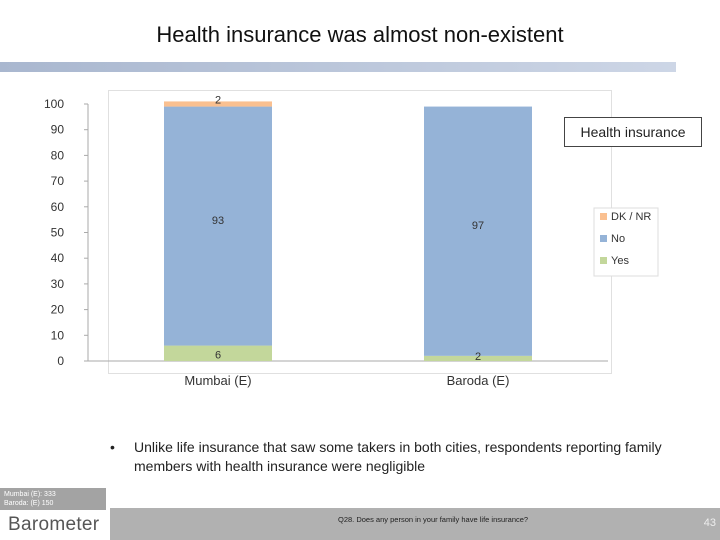 The image size is (720, 540). Describe the element at coordinates (478, 380) in the screenshot. I see `x-category-label: Baroda (E)` at that location.